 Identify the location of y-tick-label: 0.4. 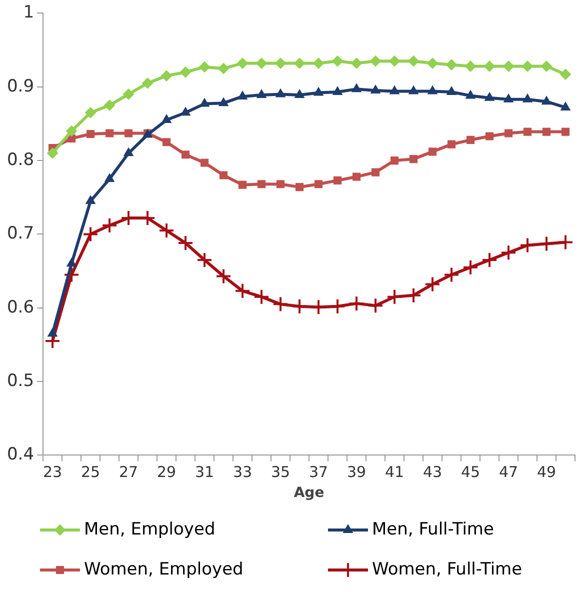
(20, 454).